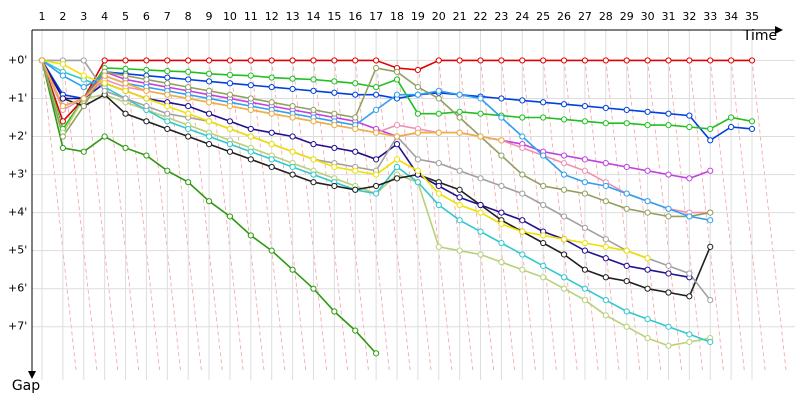 This screenshot has width=800, height=400. I want to click on x-tick-label: 2, so click(62, 16).